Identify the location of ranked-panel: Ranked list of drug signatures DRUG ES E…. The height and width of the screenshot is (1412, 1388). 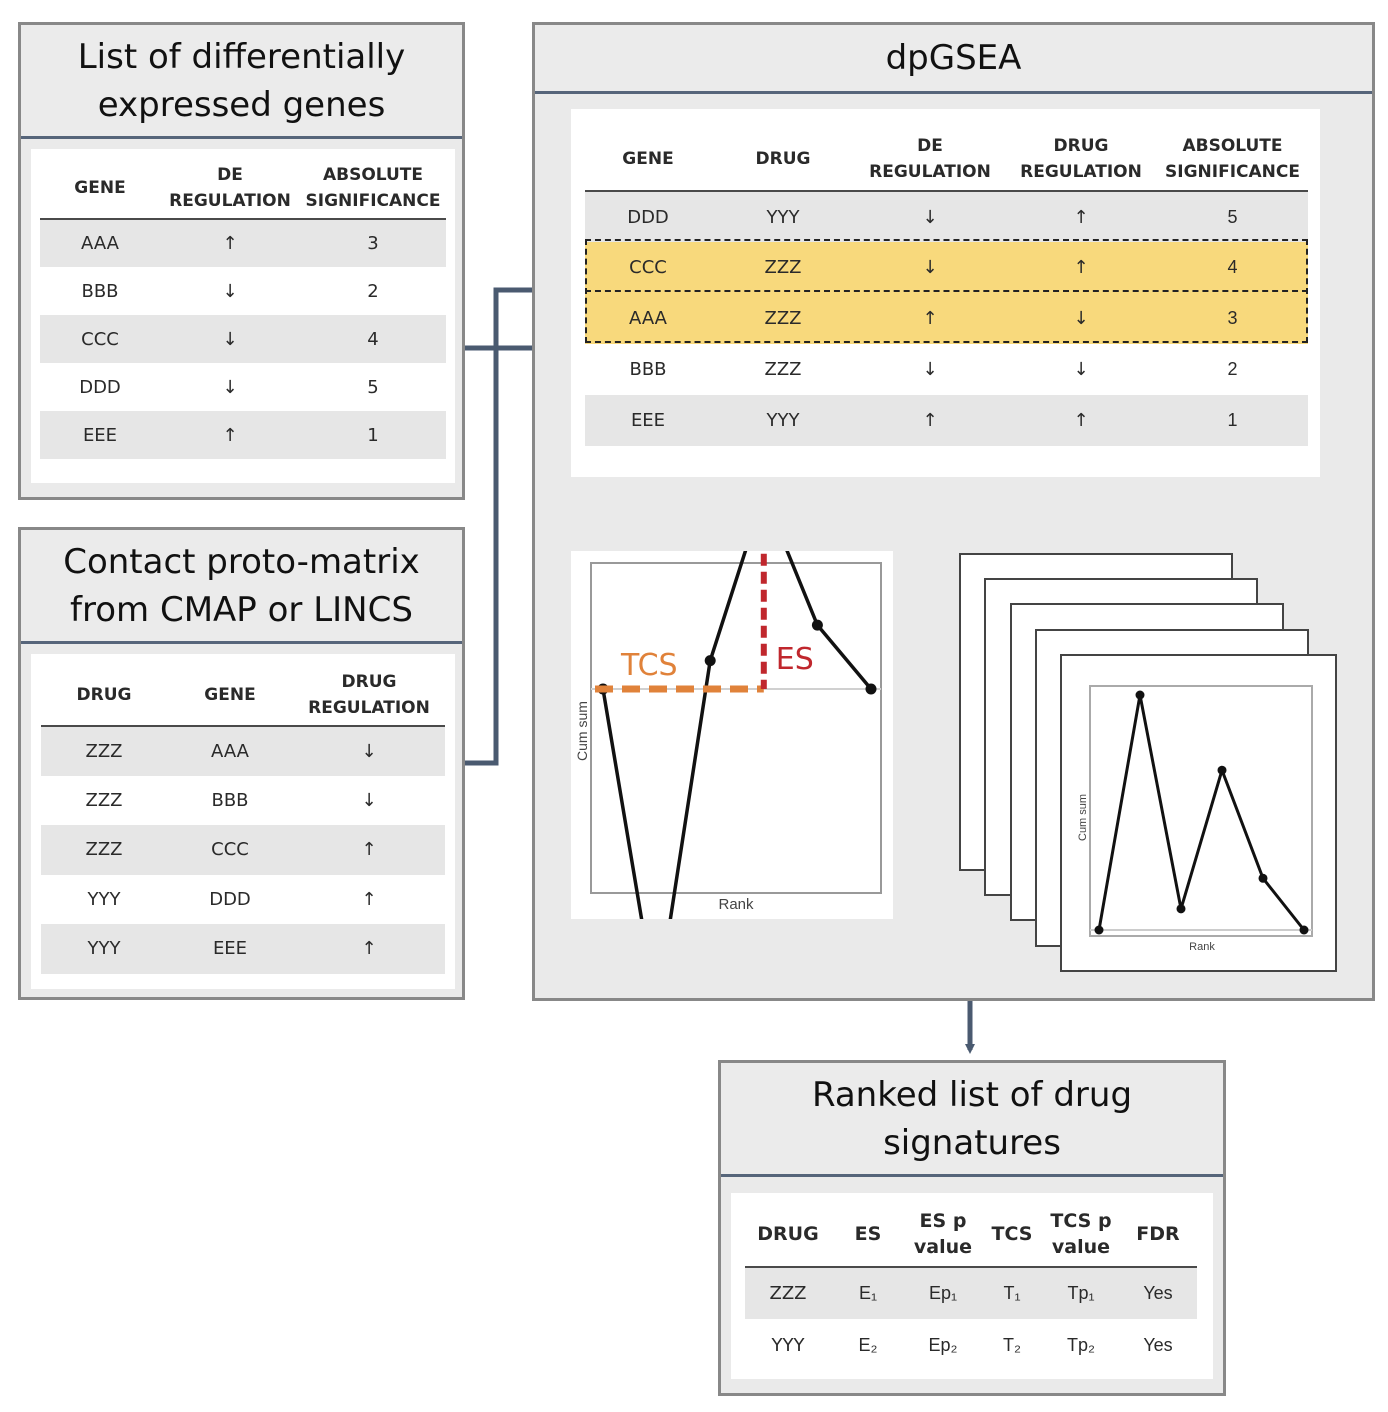
(972, 1228).